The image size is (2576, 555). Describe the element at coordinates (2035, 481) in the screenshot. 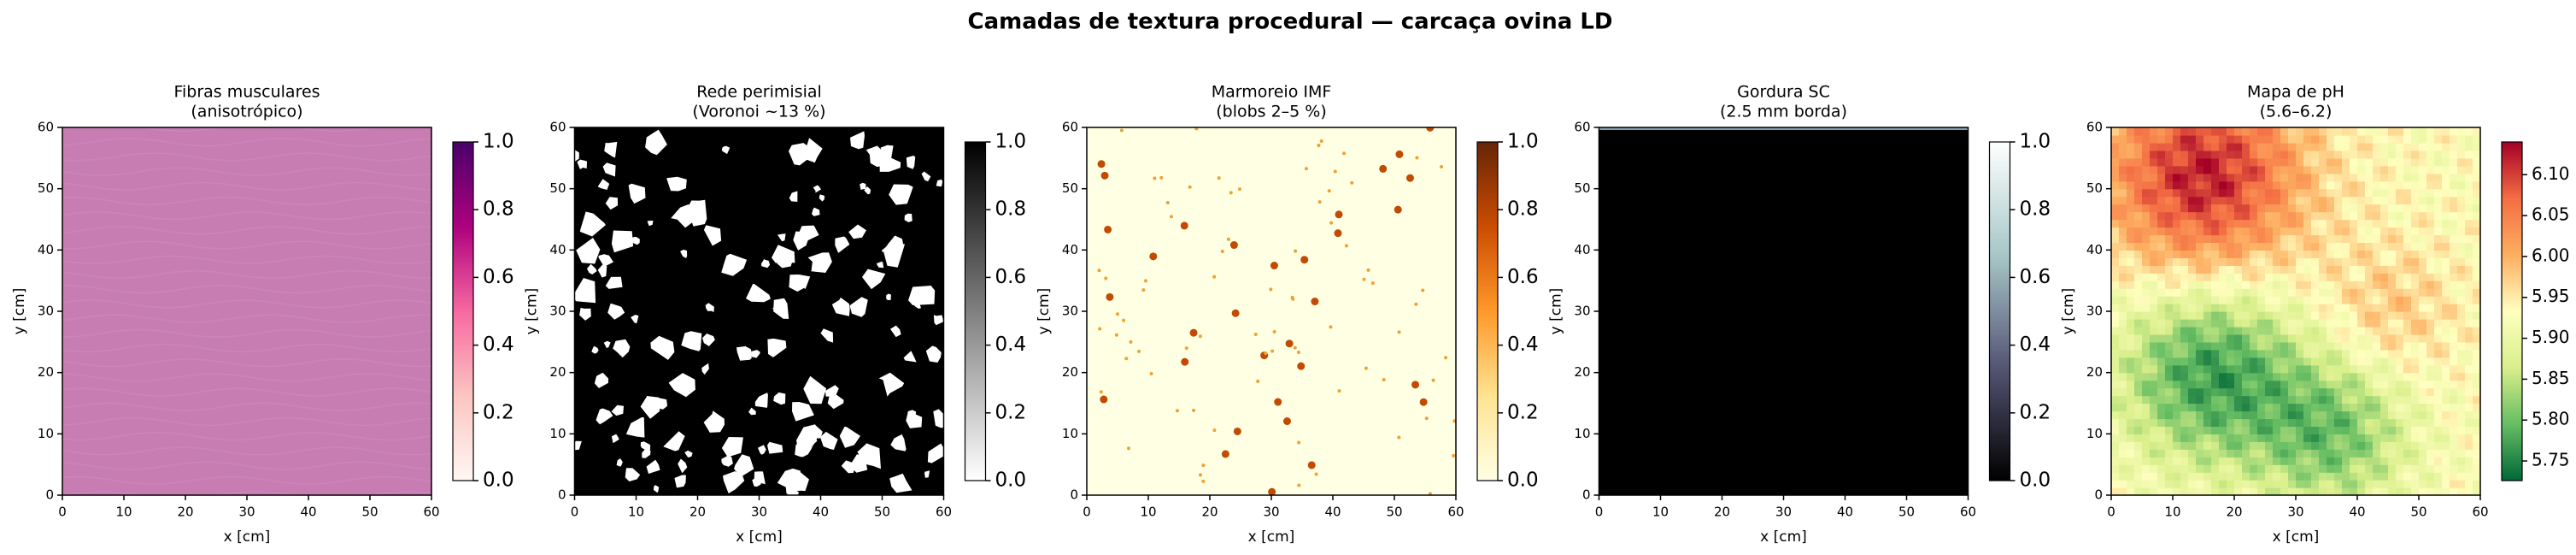

I see `colorbar-tick-label: 0.0` at that location.